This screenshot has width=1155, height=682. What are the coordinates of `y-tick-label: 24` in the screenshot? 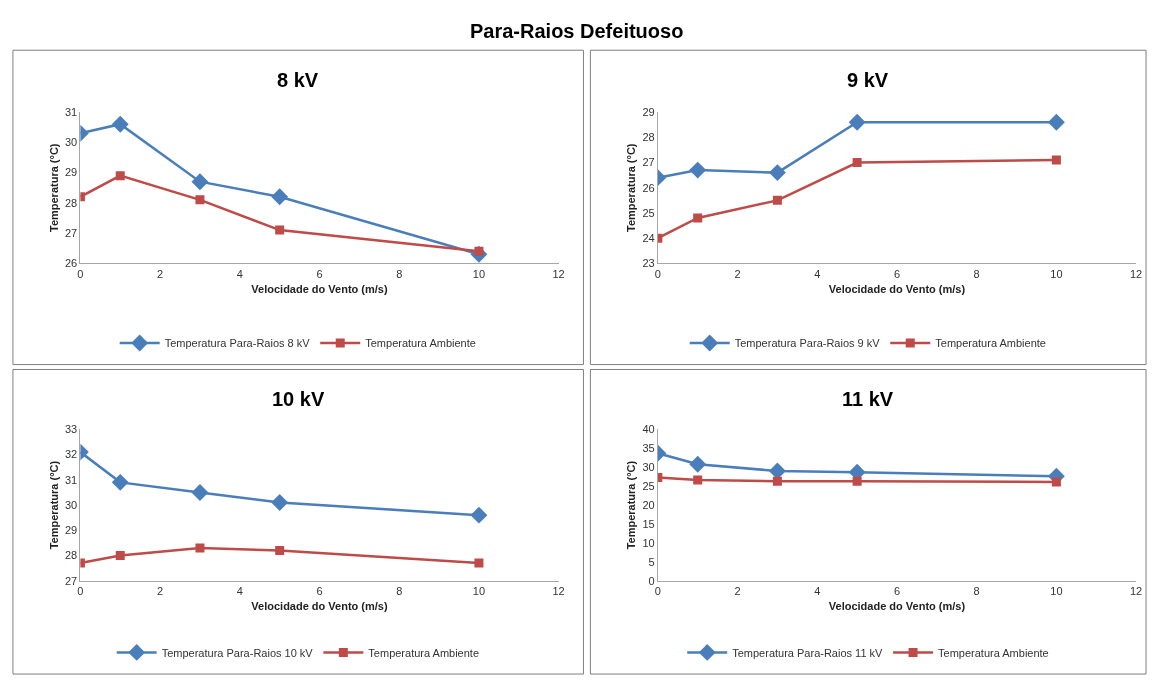 It's located at (648, 238).